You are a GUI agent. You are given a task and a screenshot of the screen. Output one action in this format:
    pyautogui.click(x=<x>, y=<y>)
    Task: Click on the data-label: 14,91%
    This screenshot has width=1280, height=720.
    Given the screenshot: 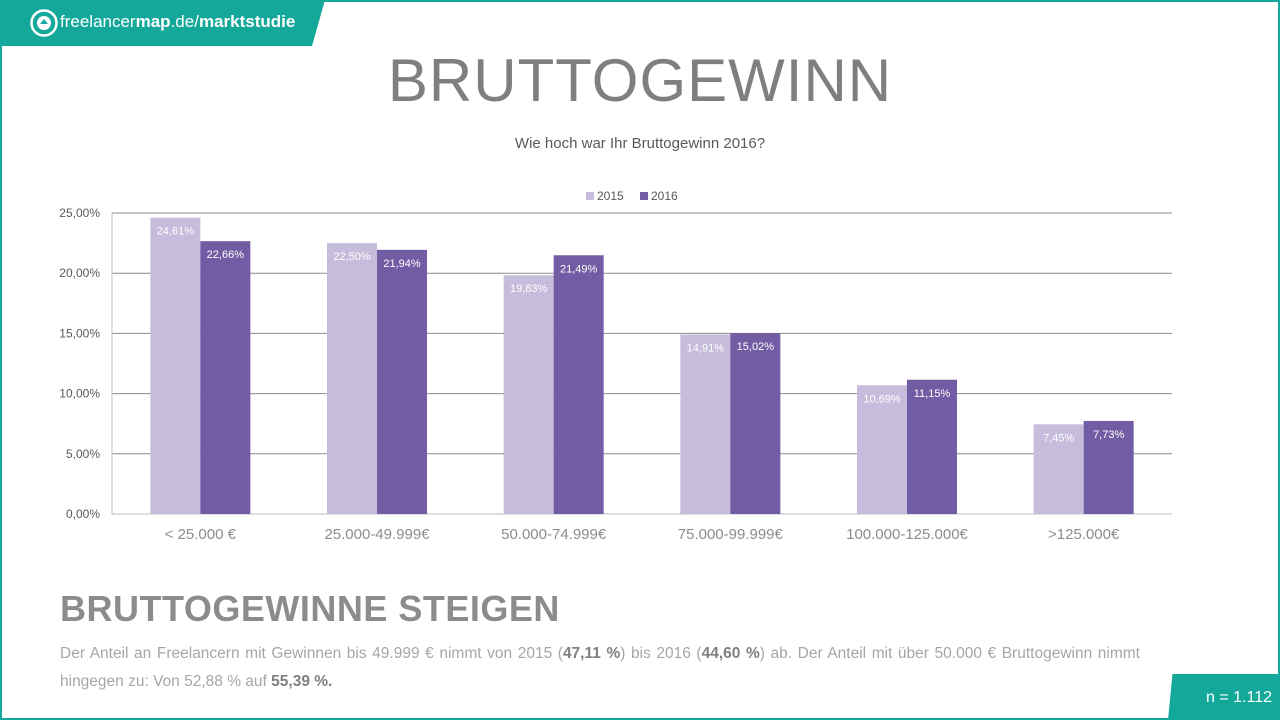 What is the action you would take?
    pyautogui.click(x=706, y=348)
    